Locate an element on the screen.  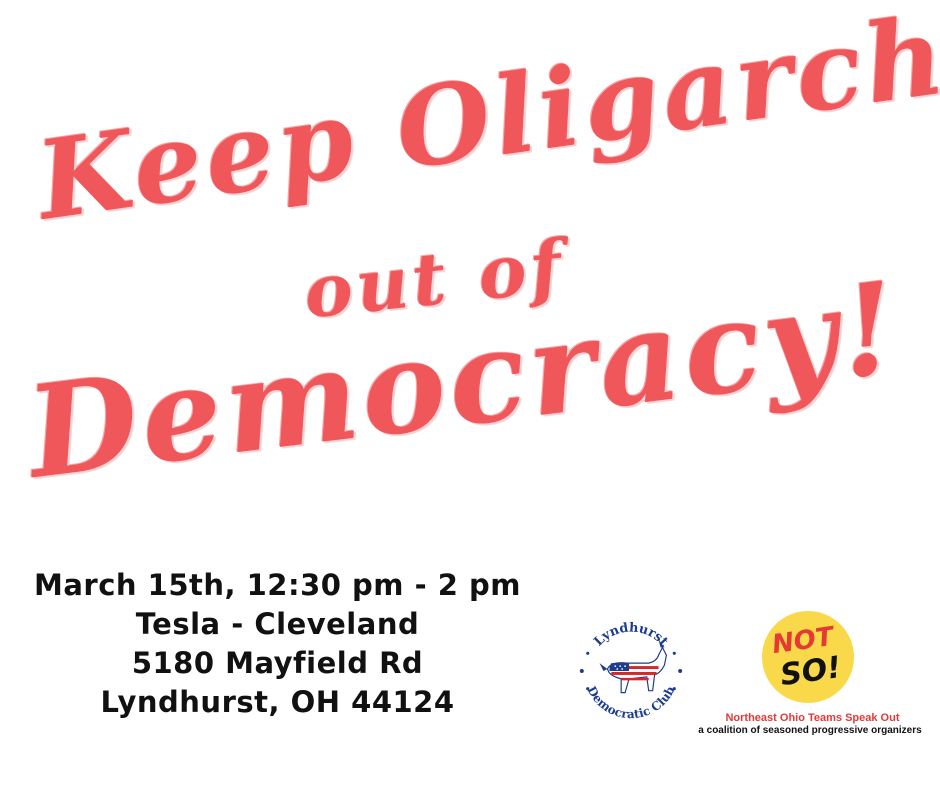
not-so-line2: SO! is located at coordinates (810, 671).